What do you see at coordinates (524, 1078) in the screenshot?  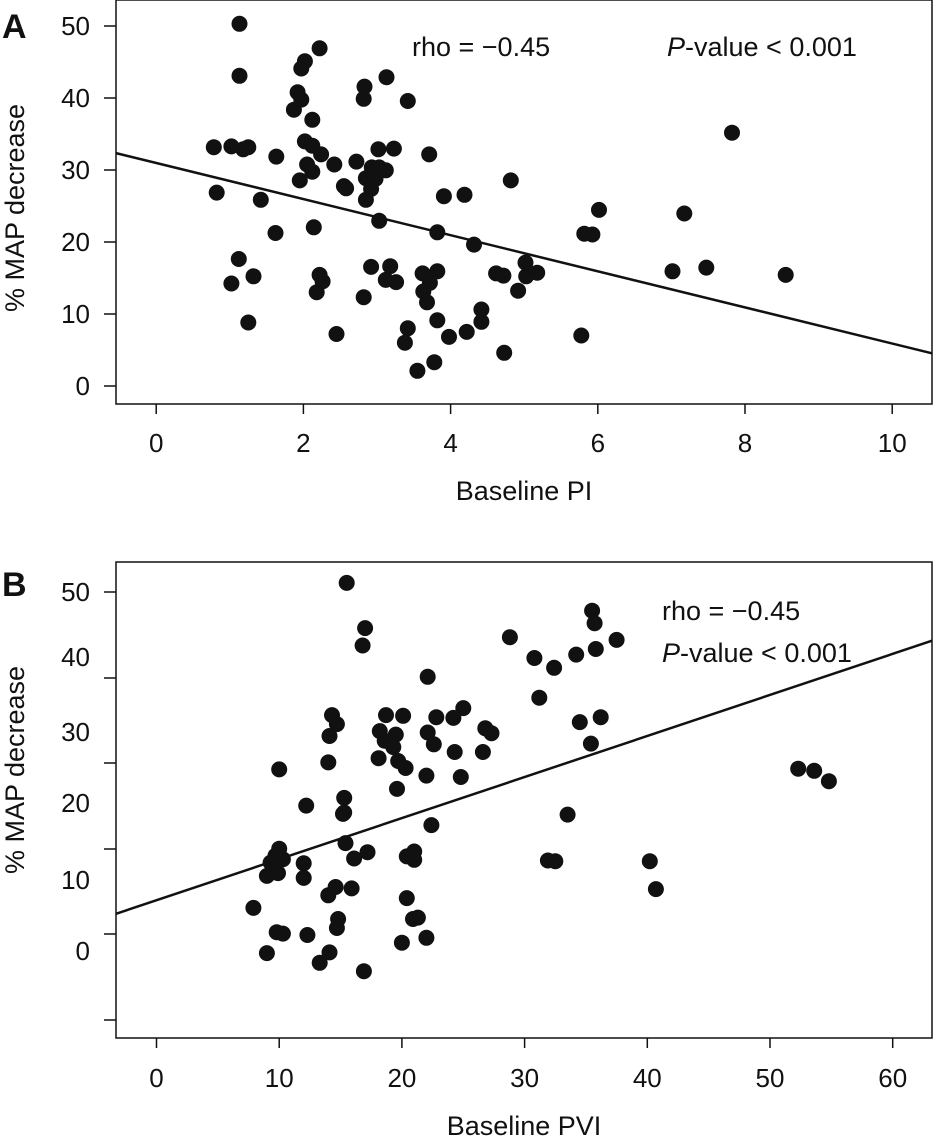 I see `panel-b-x-tick-label-30: 30` at bounding box center [524, 1078].